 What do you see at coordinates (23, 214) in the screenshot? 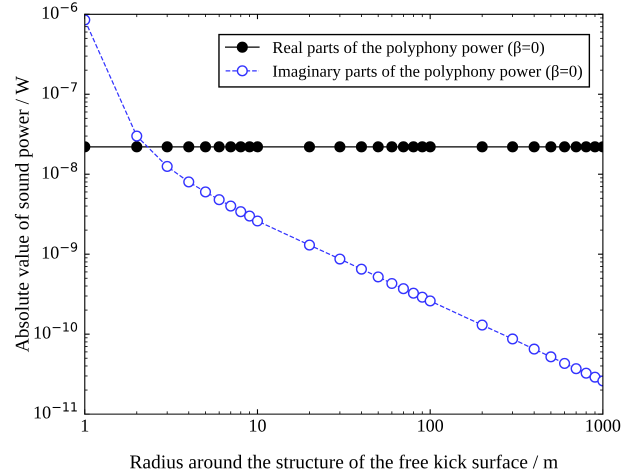
I see `y-axis-title: Absolute value of sound power / W` at bounding box center [23, 214].